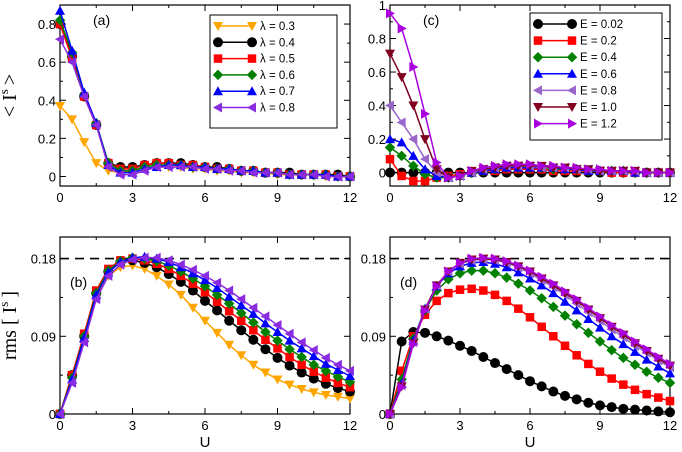 This screenshot has width=682, height=452. What do you see at coordinates (43, 259) in the screenshot?
I see `y-tick-label: 0.18` at bounding box center [43, 259].